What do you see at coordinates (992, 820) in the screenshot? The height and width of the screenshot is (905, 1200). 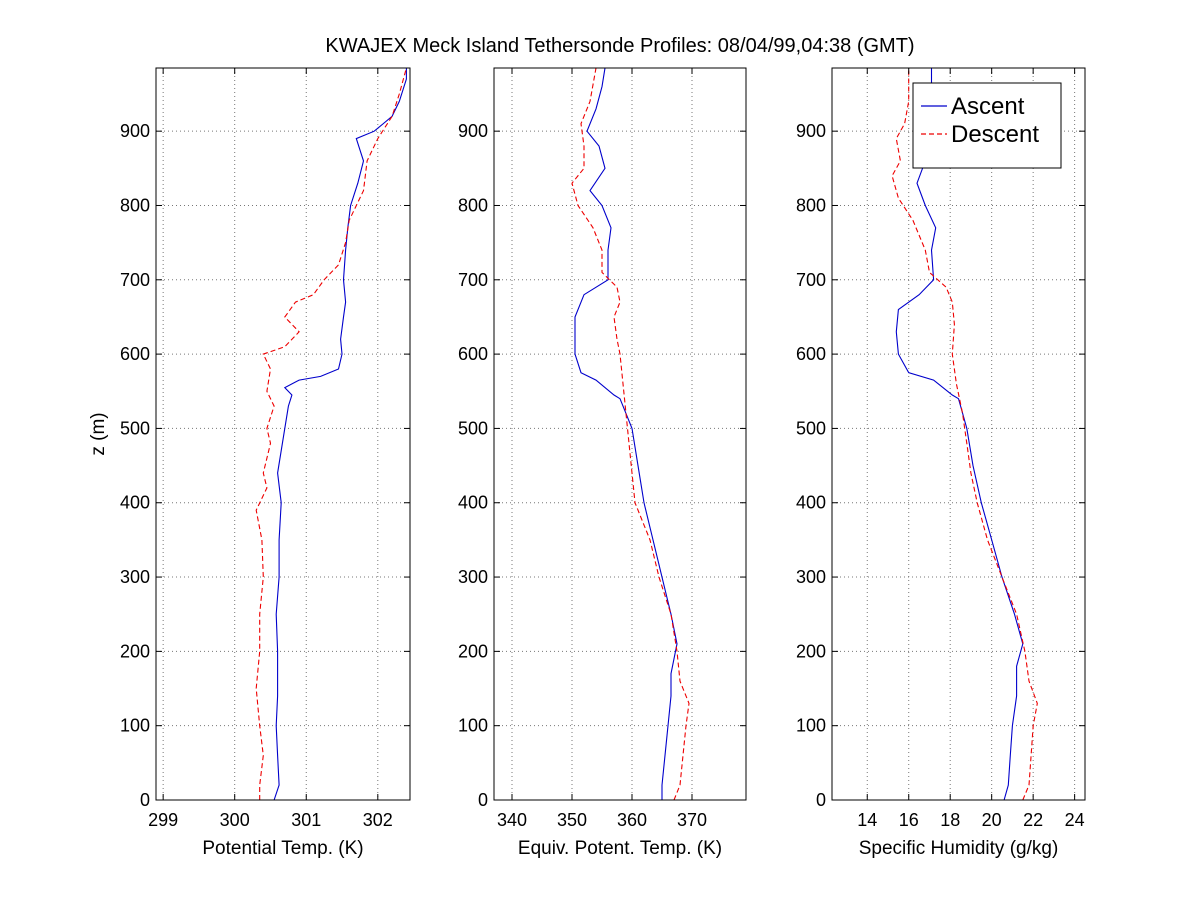 I see `x-tick-label: 20` at bounding box center [992, 820].